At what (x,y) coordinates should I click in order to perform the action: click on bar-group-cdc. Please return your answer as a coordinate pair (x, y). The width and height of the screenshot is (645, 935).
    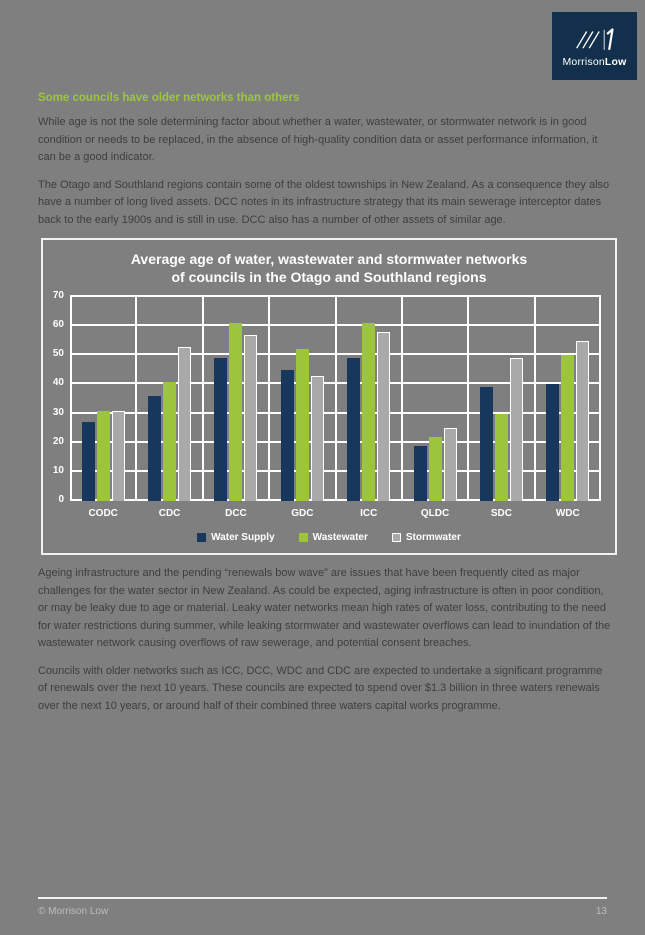
    Looking at the image, I should click on (169, 398).